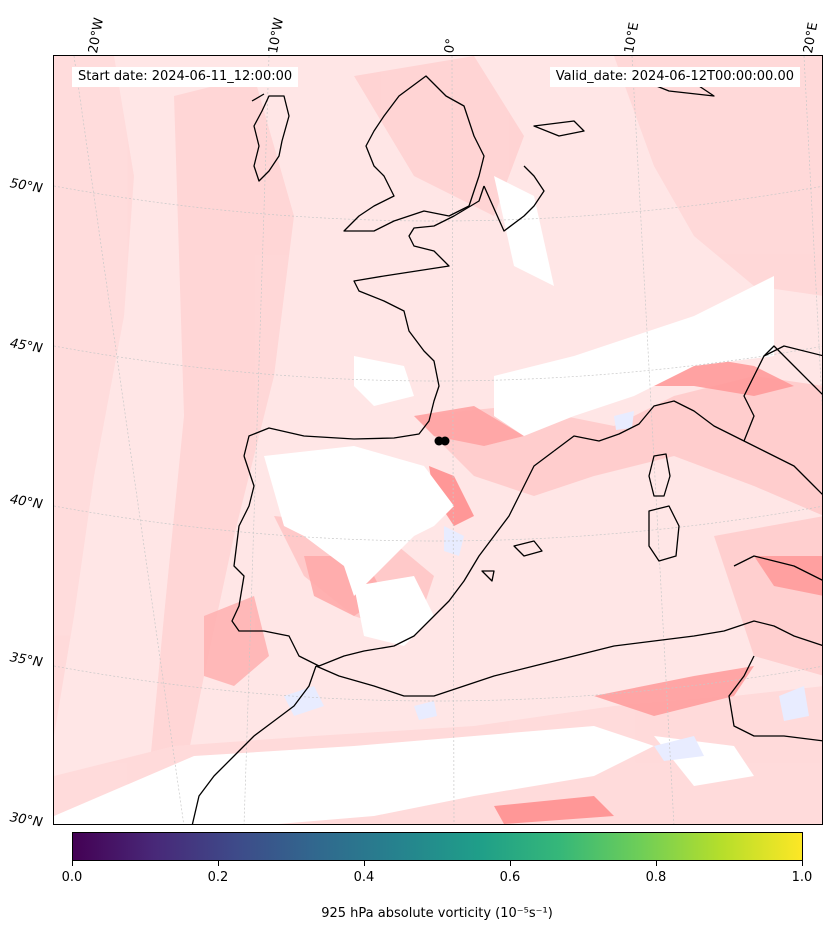 This screenshot has height=936, width=832. Describe the element at coordinates (185, 77) in the screenshot. I see `start-date-label: Start date: 2024-06-11_12:00:00` at that location.